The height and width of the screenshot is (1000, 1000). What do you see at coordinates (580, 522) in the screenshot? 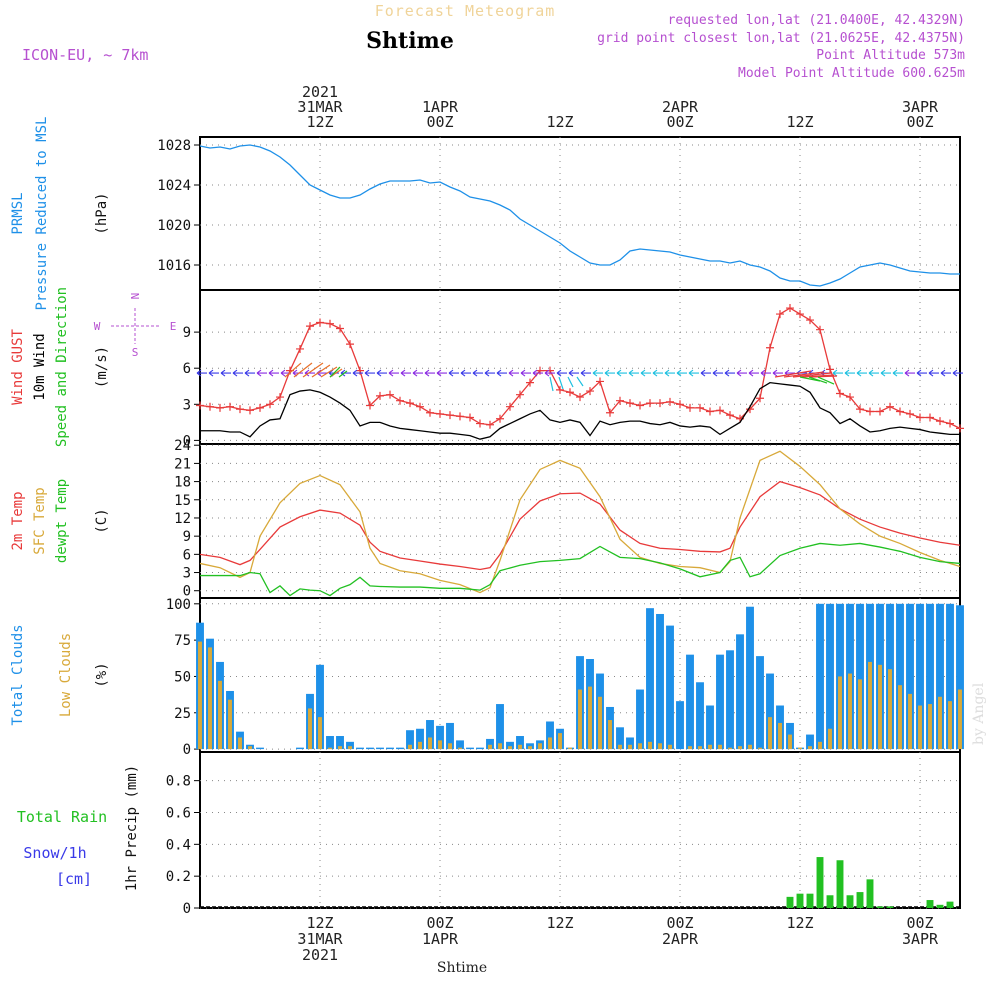
I see `series-line-sfc-temp` at bounding box center [580, 522].